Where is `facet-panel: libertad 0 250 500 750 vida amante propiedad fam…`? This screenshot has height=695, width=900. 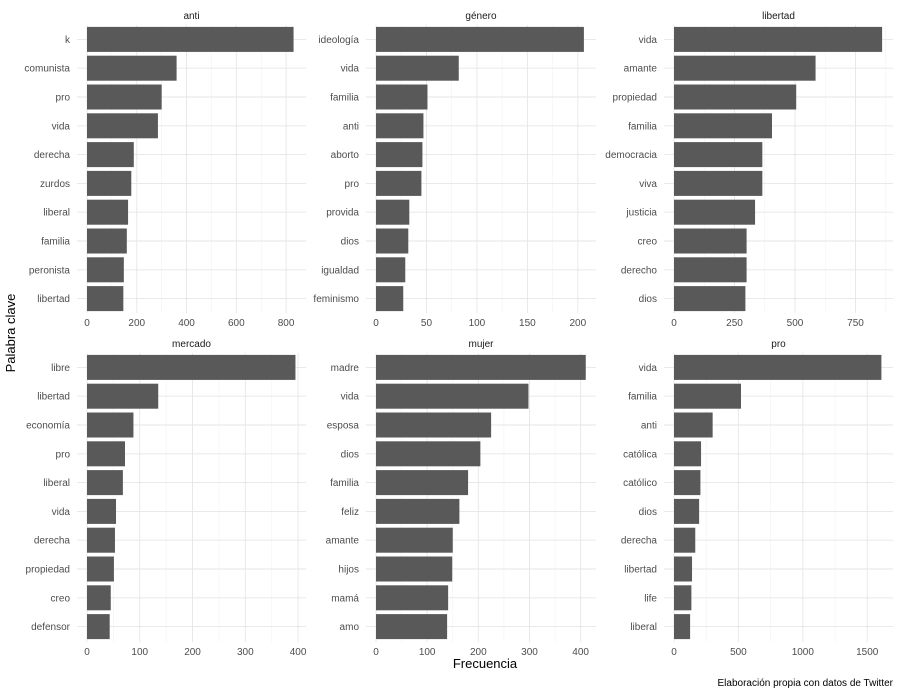
facet-panel: libertad 0 250 500 750 vida amante propiedad fam… is located at coordinates (749, 170).